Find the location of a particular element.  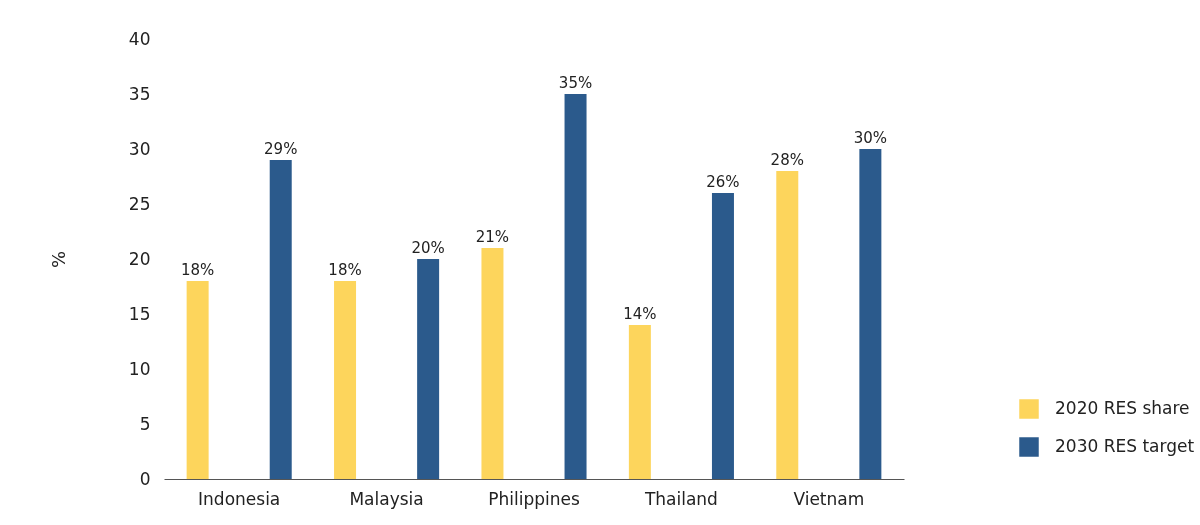

y-tick-label: 10 is located at coordinates (139, 368).